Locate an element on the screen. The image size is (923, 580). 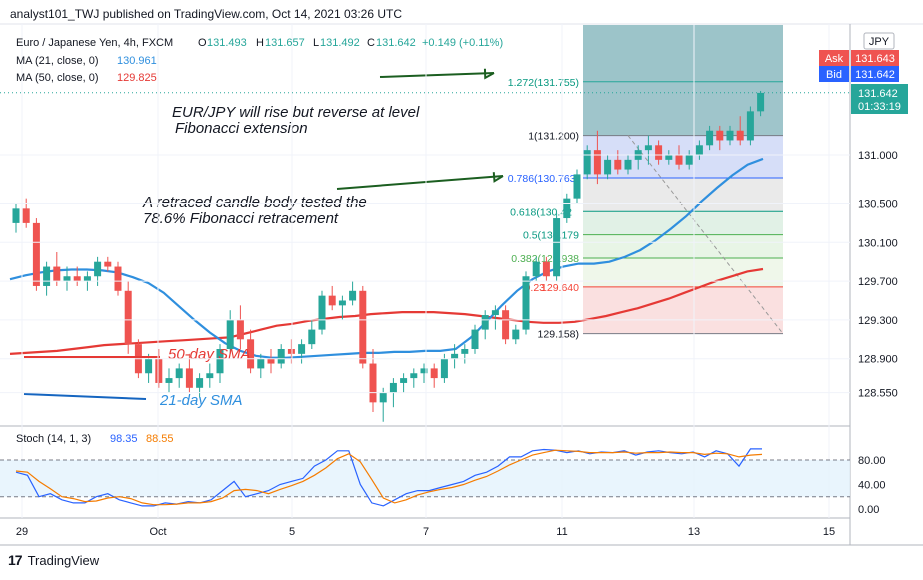
last-price-box: 131.642 01:33:19 is located at coordinates (879, 99).